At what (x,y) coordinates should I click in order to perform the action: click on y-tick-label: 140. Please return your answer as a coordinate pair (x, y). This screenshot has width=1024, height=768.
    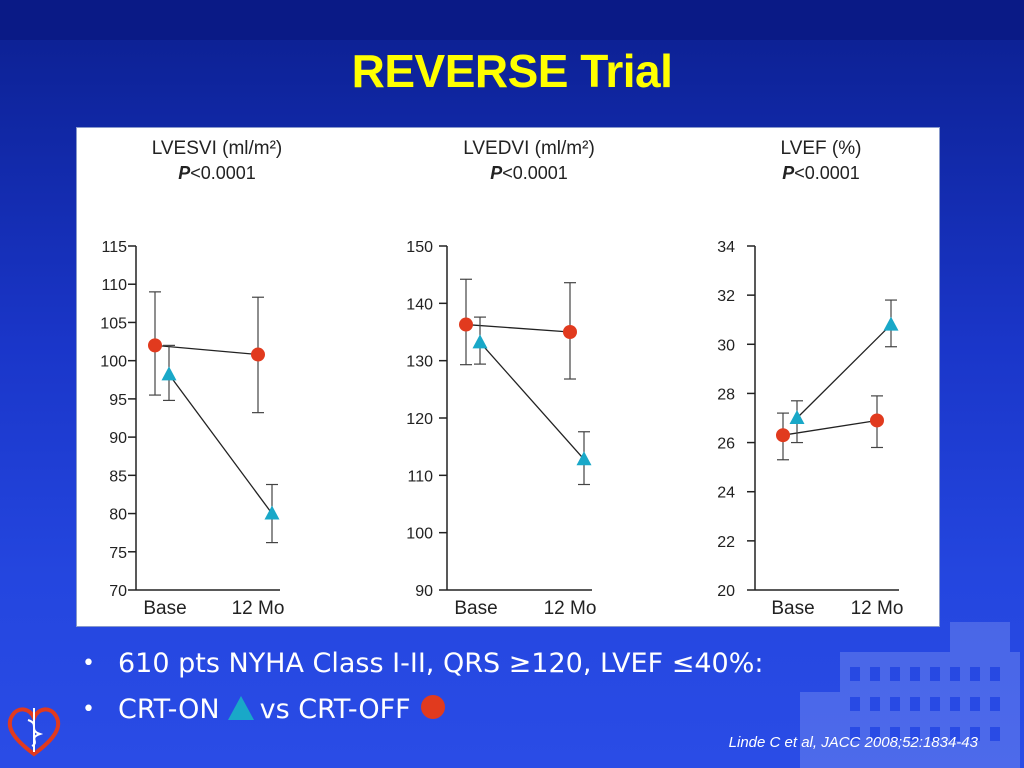
    Looking at the image, I should click on (419, 304).